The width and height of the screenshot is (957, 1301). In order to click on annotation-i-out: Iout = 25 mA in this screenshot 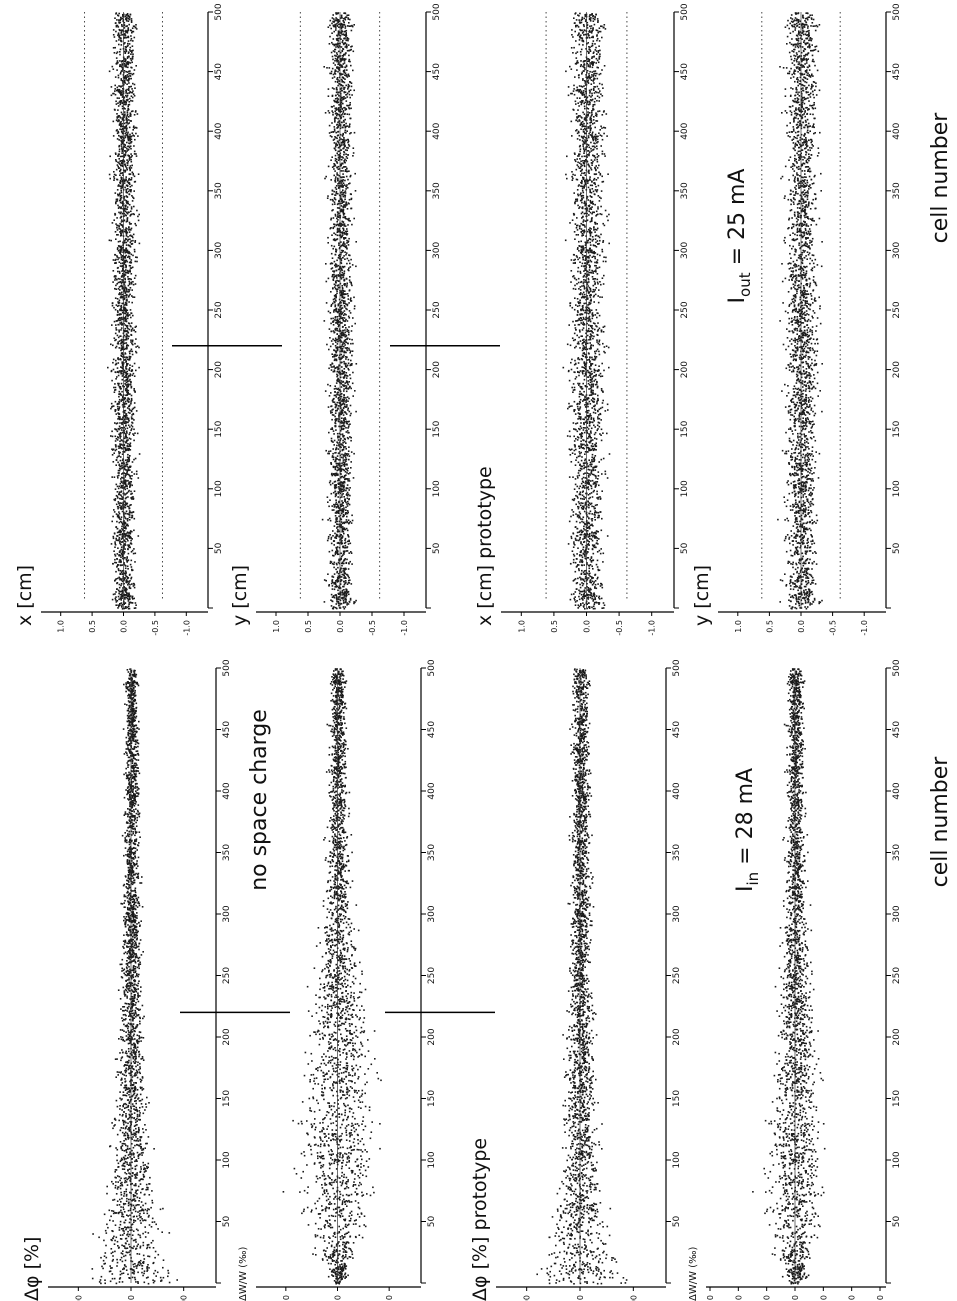, I will do `click(739, 236)`.